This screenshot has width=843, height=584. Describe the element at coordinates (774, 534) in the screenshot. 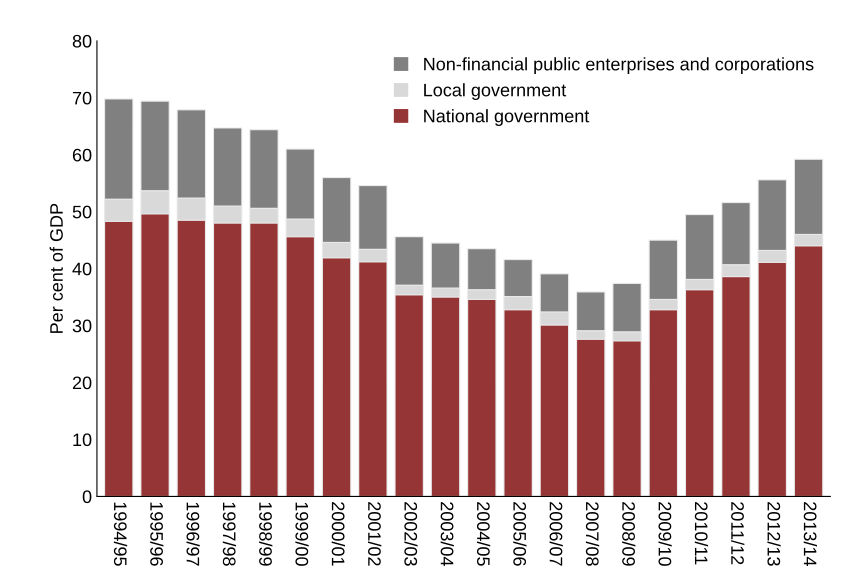

I see `x-tick-label: 2012/13` at that location.